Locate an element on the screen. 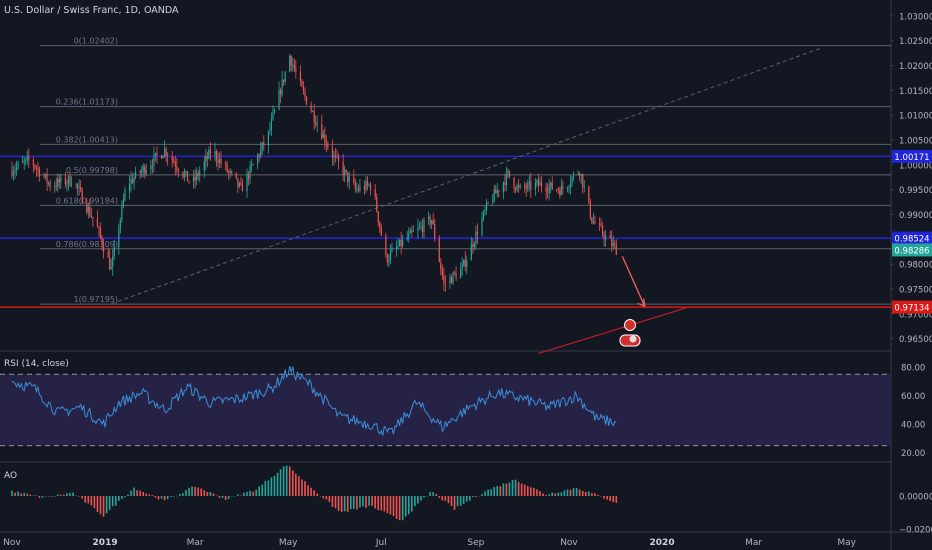 This screenshot has width=932, height=550. projection-arrow is located at coordinates (633, 281).